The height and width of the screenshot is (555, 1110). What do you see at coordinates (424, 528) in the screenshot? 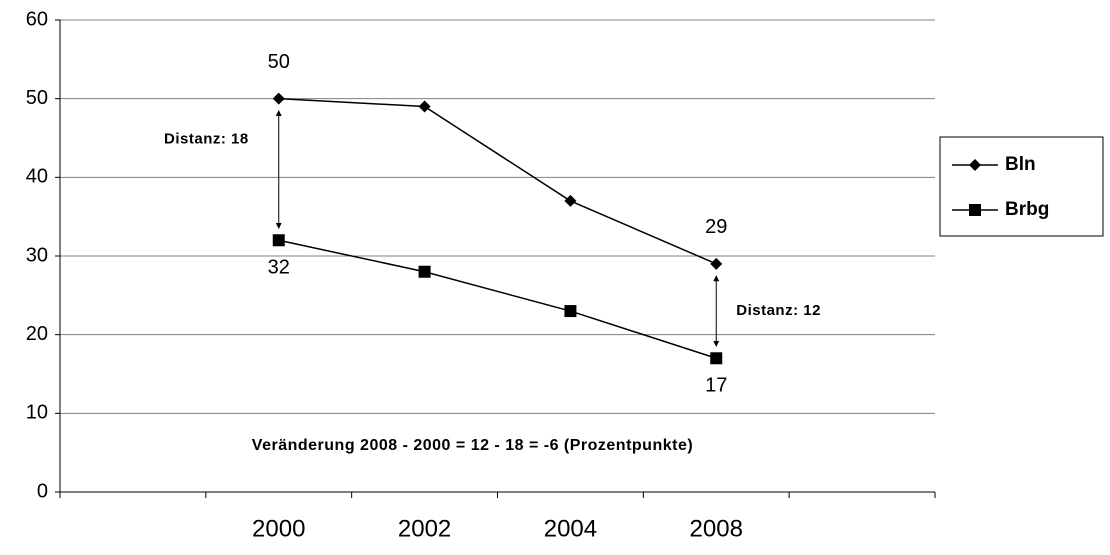
I see `x-tick-label: 2002` at bounding box center [424, 528].